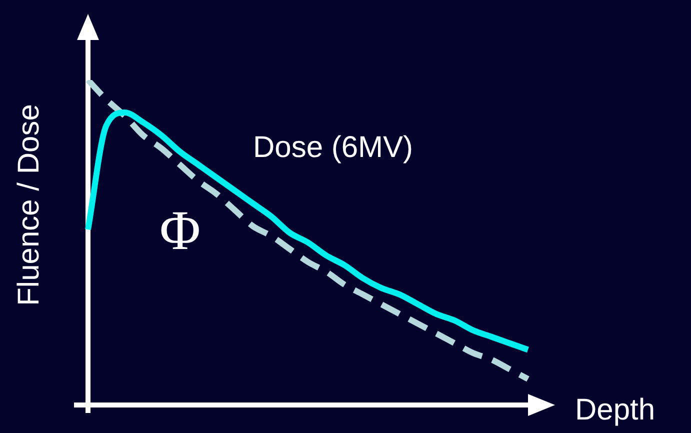  Describe the element at coordinates (29, 205) in the screenshot. I see `y-axis-title: Fluence / Dose` at that location.